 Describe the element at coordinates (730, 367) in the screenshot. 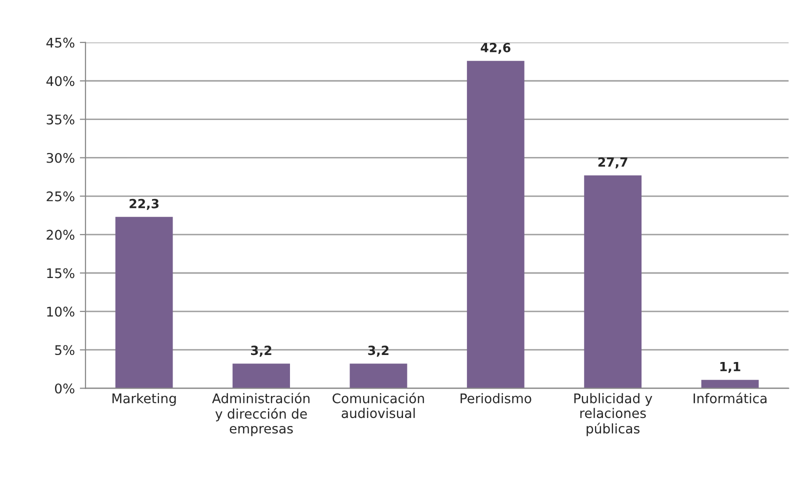

I see `data-label: 1,1` at that location.